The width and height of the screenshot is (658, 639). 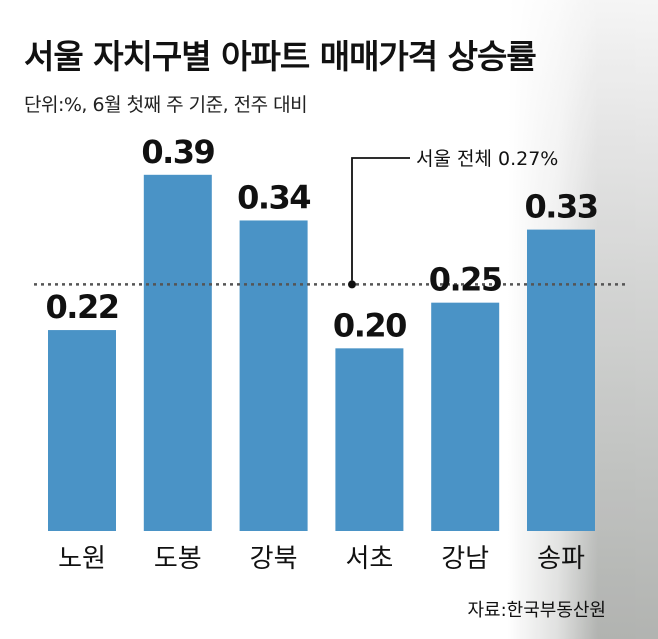 I want to click on value-label-도봉: 0.39, so click(x=177, y=152).